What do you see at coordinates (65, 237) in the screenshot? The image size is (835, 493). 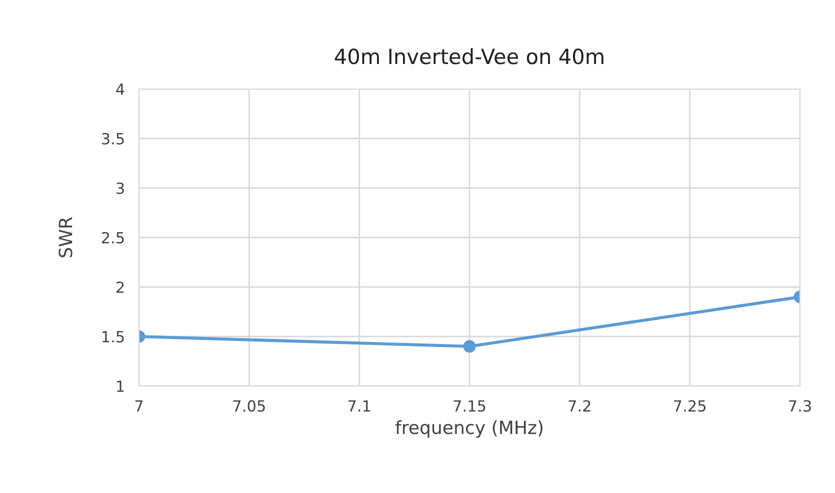 I see `y-axis-title: SWR` at bounding box center [65, 237].